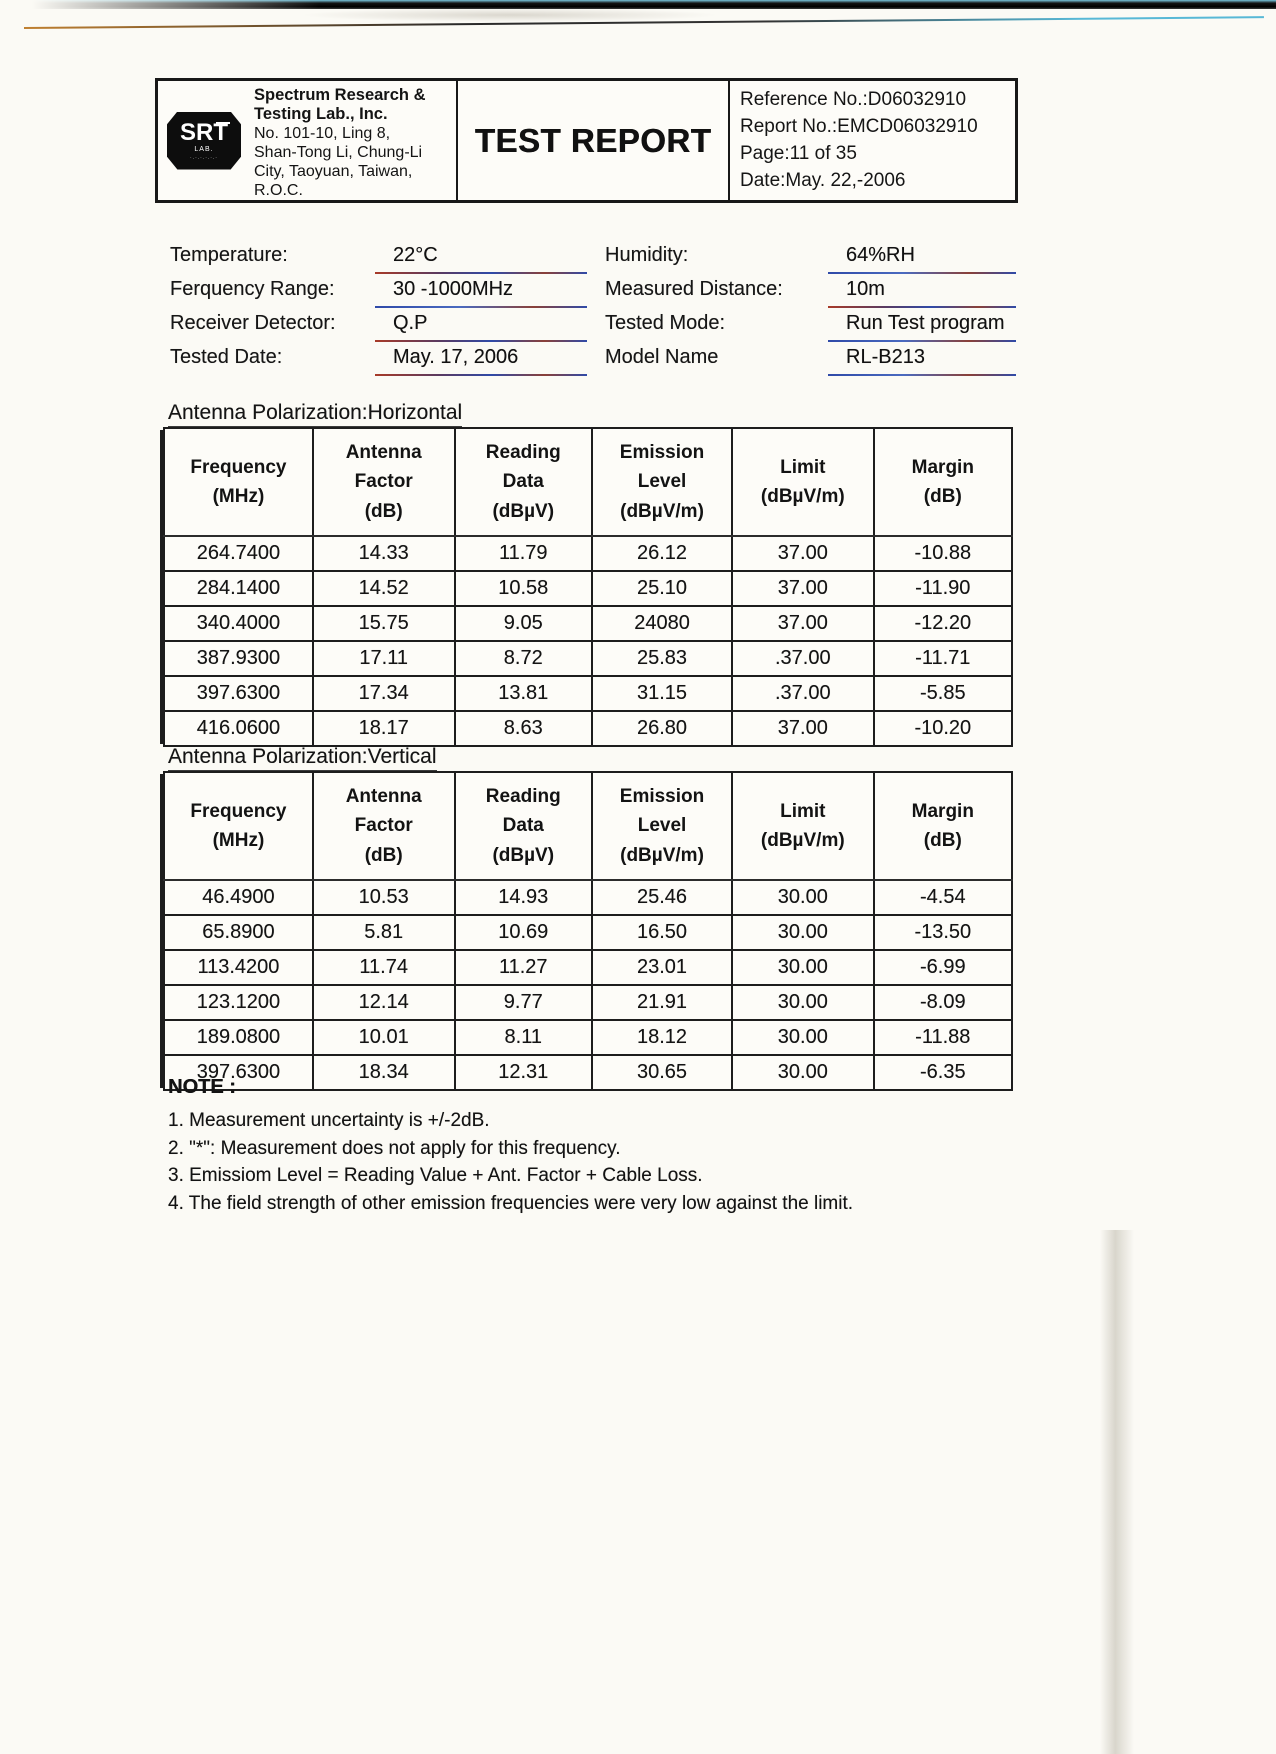 The width and height of the screenshot is (1276, 1754). Describe the element at coordinates (226, 357) in the screenshot. I see `tested-date-label: Tested Date:` at that location.